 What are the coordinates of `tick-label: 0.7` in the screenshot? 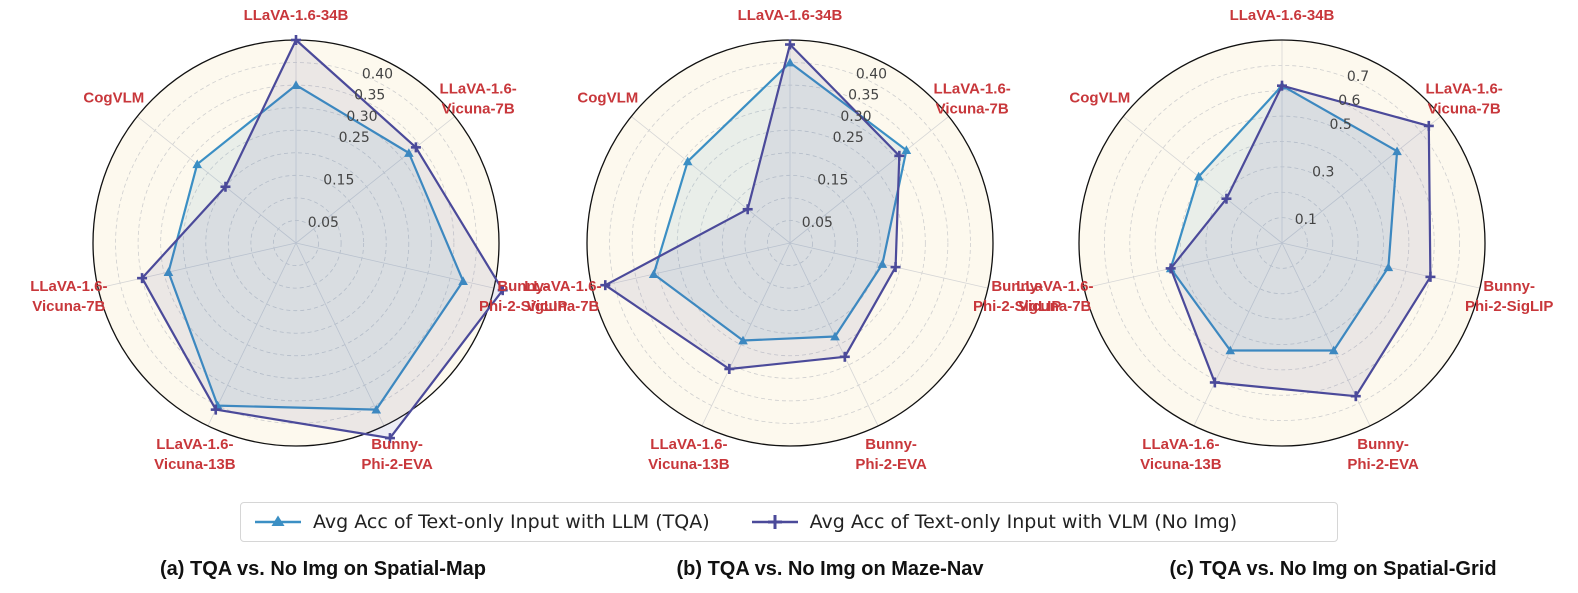 It's located at (1358, 77).